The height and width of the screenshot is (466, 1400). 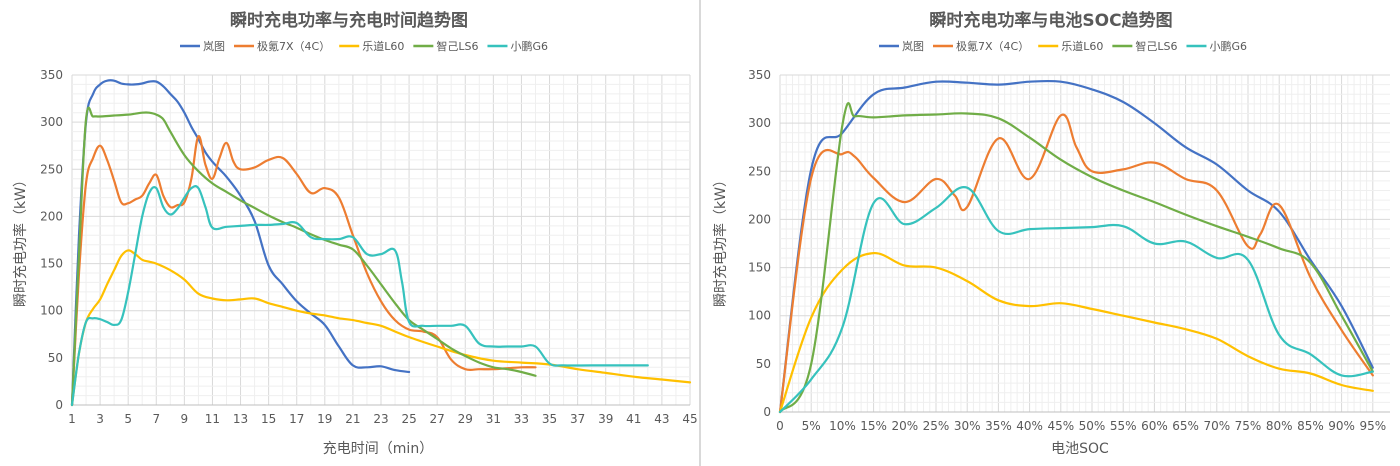 What do you see at coordinates (493, 419) in the screenshot?
I see `x-tick-label: 31` at bounding box center [493, 419].